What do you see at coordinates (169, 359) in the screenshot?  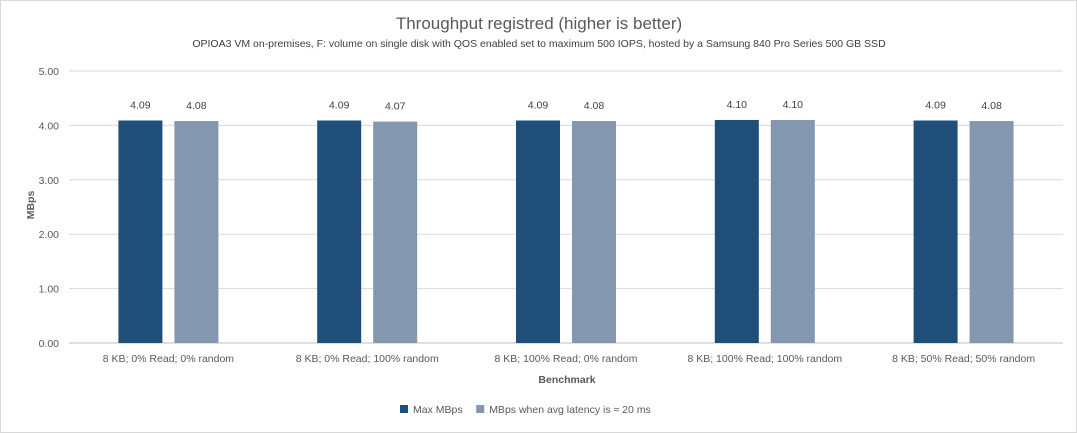 I see `x-category-label: 8 KB; 0% Read; 0% random` at bounding box center [169, 359].